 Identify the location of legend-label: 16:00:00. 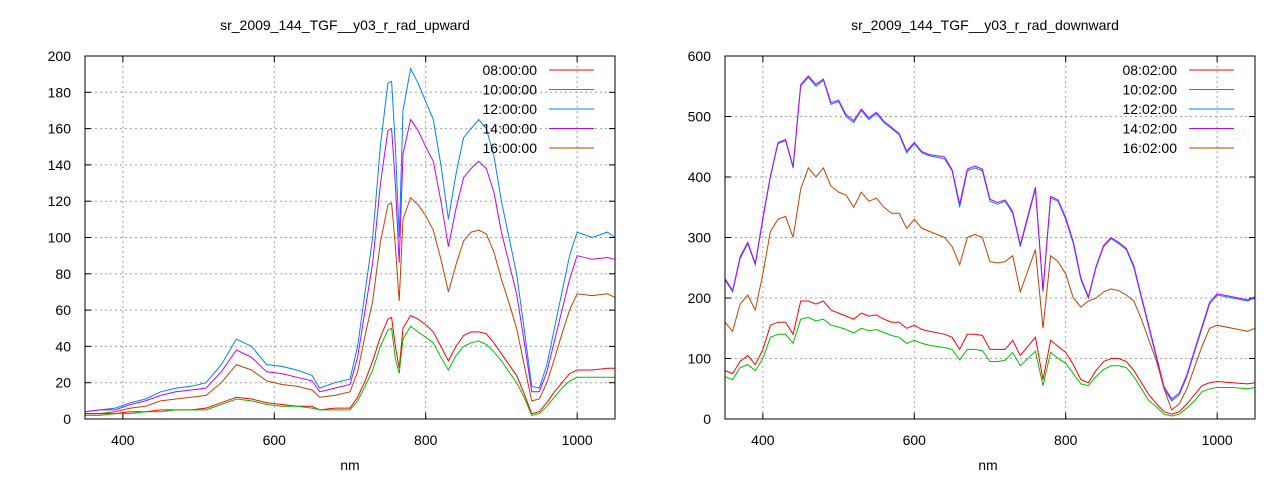
(510, 148).